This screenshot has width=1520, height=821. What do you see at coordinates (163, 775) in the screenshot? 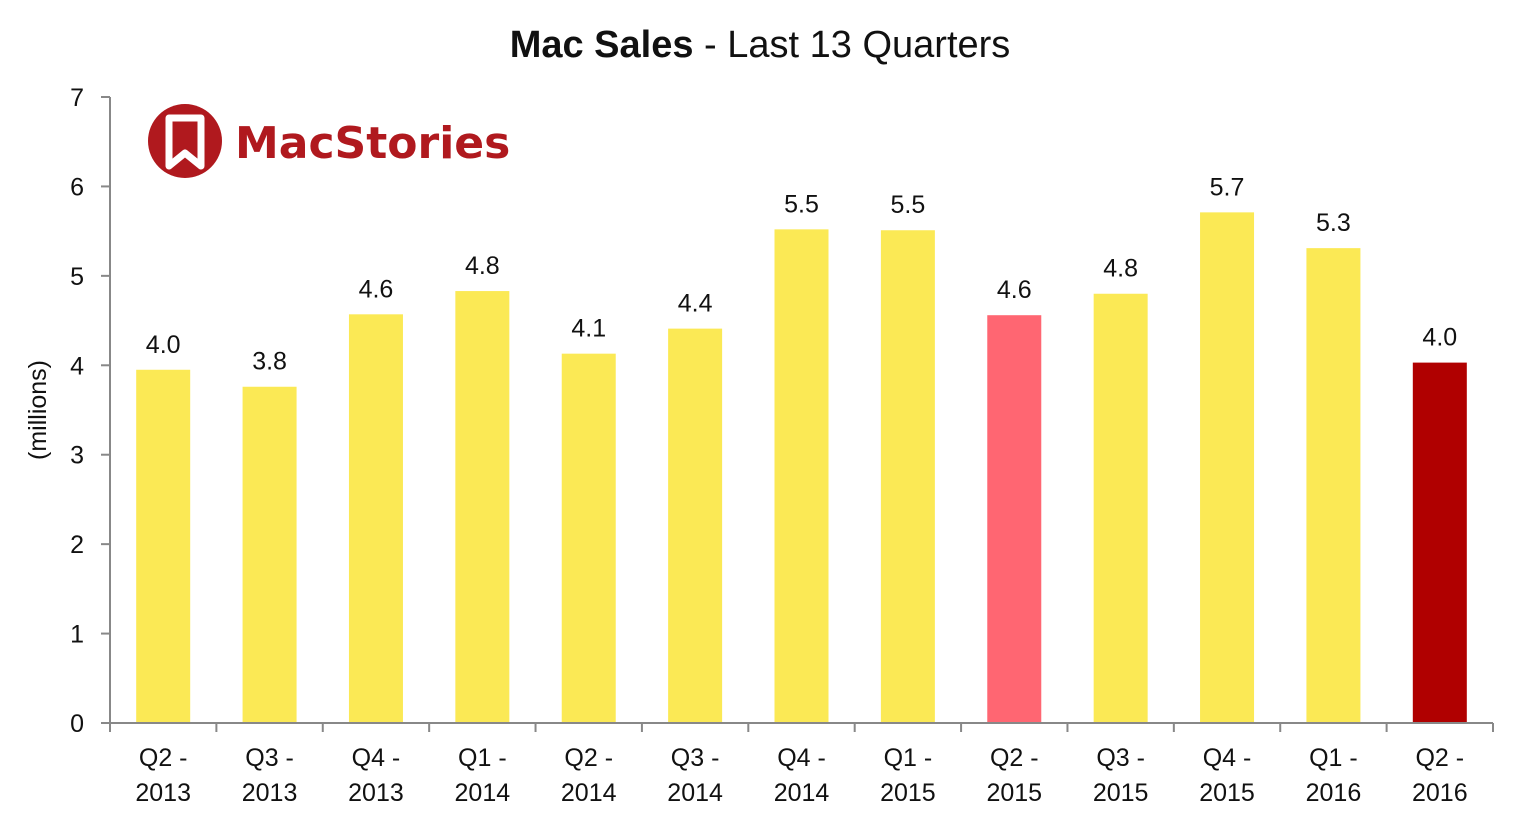
I see `x-tick-label: Q2 -2013` at bounding box center [163, 775].